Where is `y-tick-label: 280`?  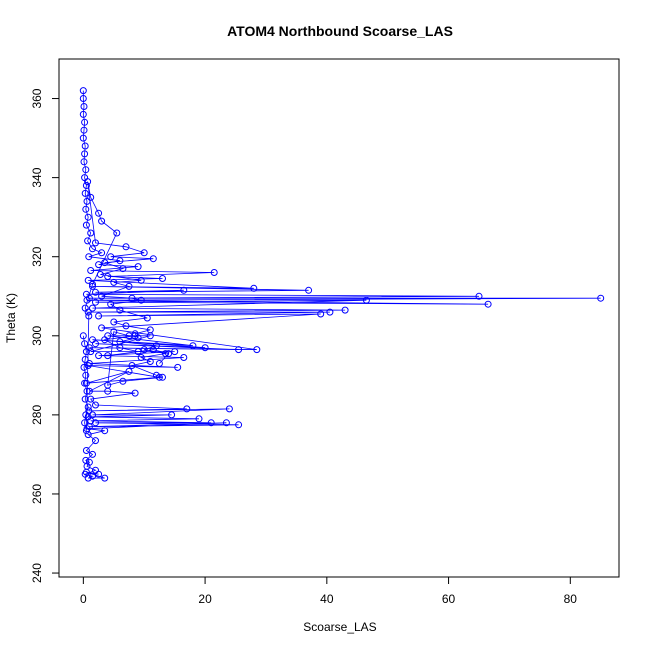
y-tick-label: 280 is located at coordinates (37, 415).